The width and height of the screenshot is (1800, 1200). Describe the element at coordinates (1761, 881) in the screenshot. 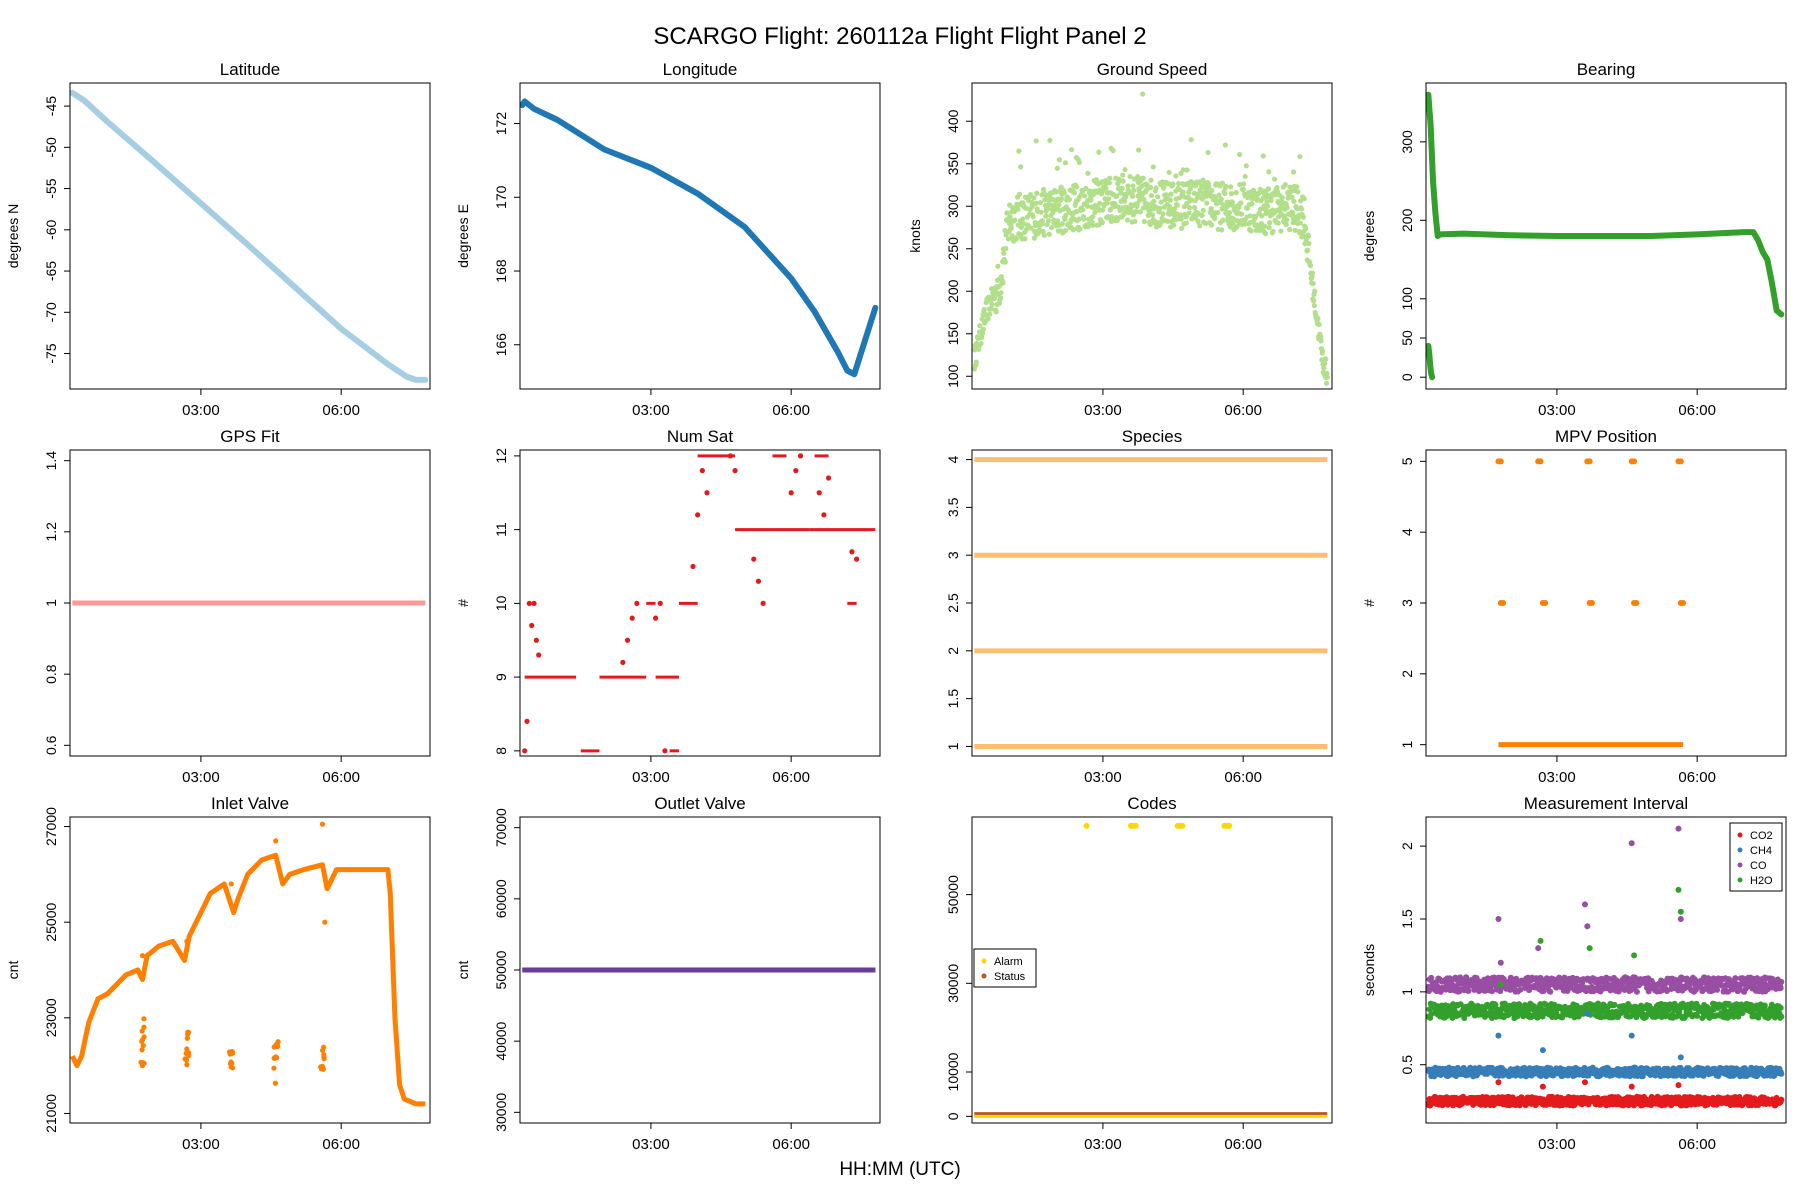

I see `legend-label: H2O` at that location.